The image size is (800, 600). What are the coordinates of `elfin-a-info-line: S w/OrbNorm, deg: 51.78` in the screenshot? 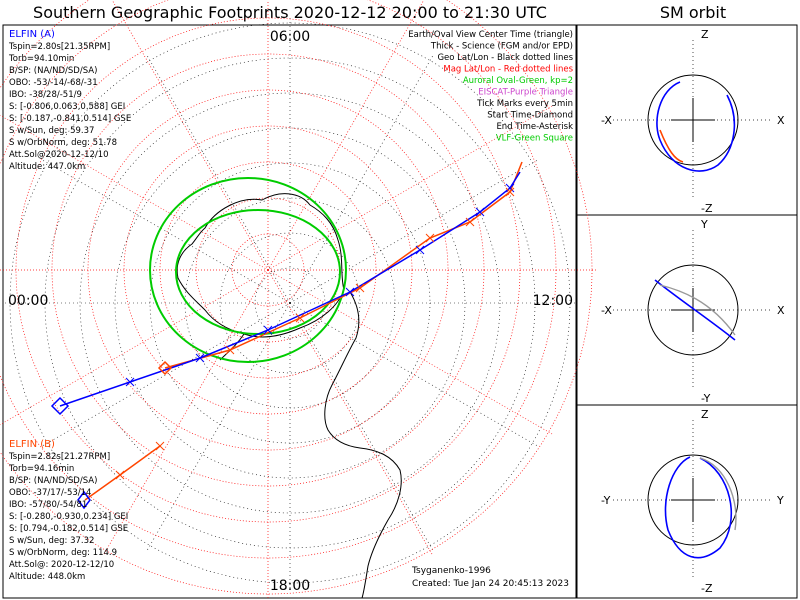 It's located at (63, 143).